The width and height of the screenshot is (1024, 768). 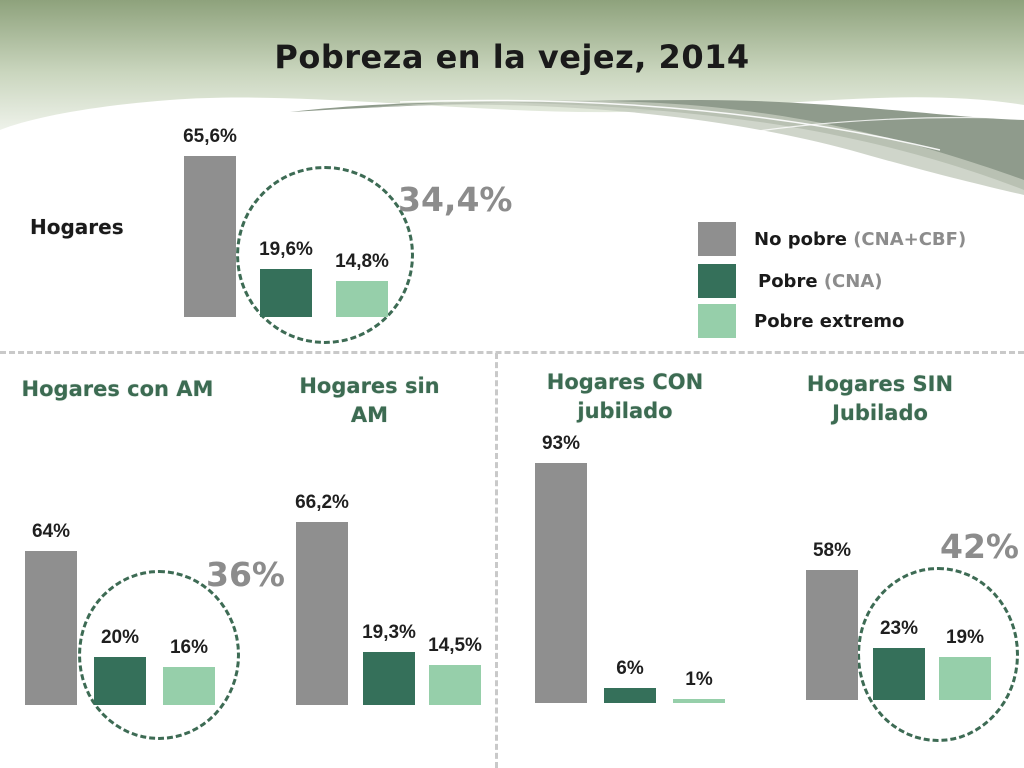 I want to click on value-label-hogares-con-am-pobre: 20%, so click(x=120, y=637).